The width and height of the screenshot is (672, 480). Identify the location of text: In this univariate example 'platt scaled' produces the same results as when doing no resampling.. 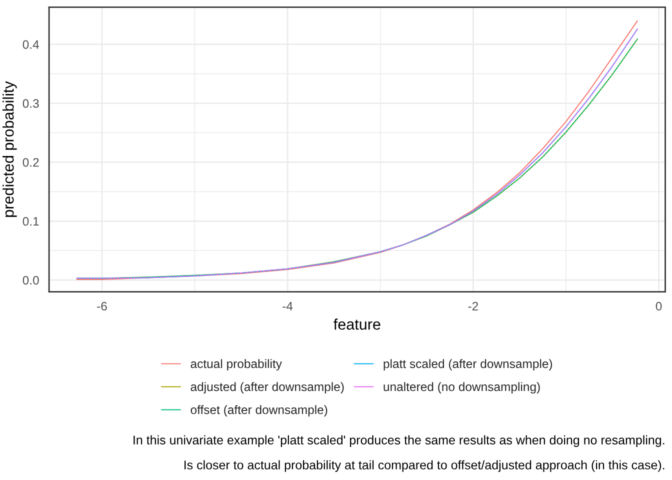
(399, 441).